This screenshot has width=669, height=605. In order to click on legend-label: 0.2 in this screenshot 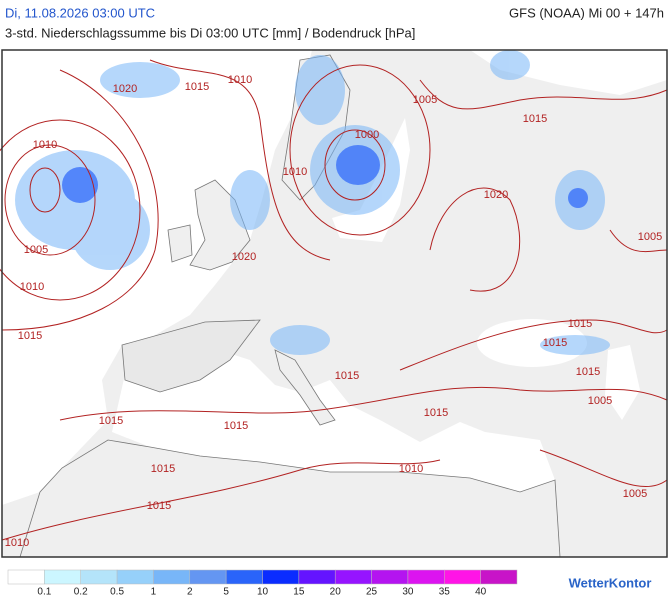, I will do `click(81, 592)`.